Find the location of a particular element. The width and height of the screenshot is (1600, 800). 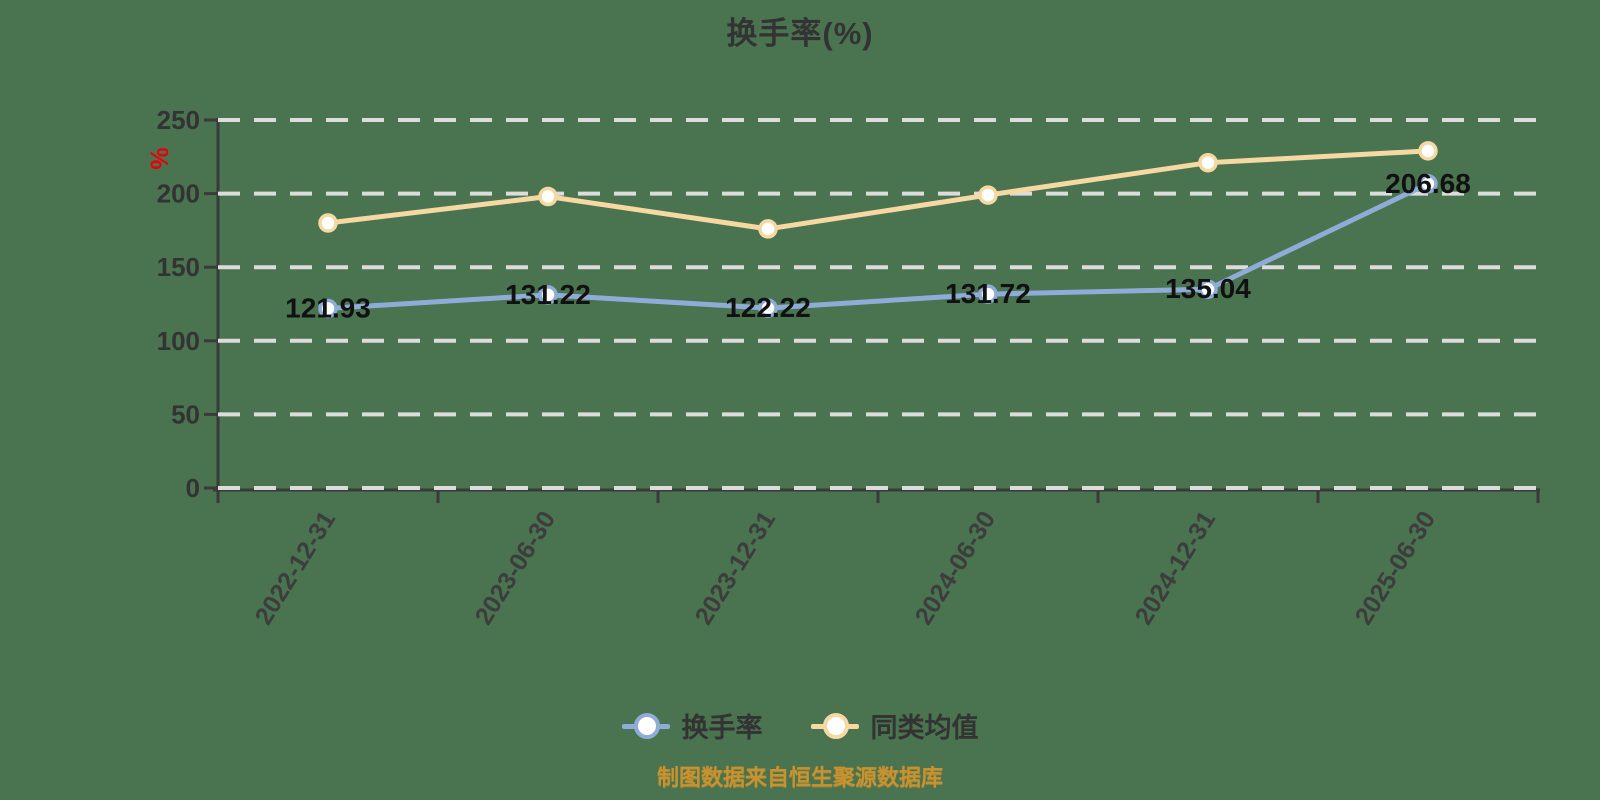

x-axis-label: 2024-12-31 is located at coordinates (1176, 567).